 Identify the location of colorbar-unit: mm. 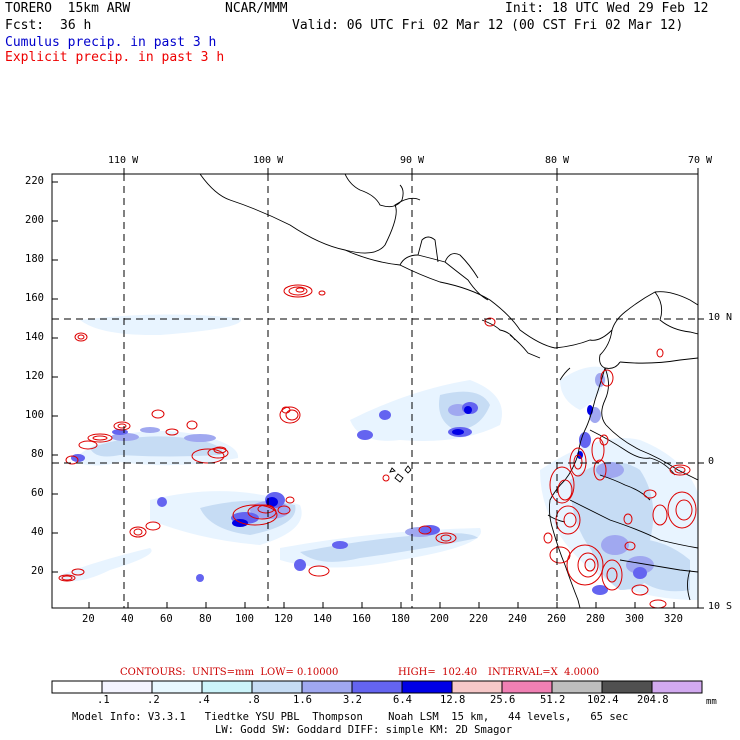
(711, 702).